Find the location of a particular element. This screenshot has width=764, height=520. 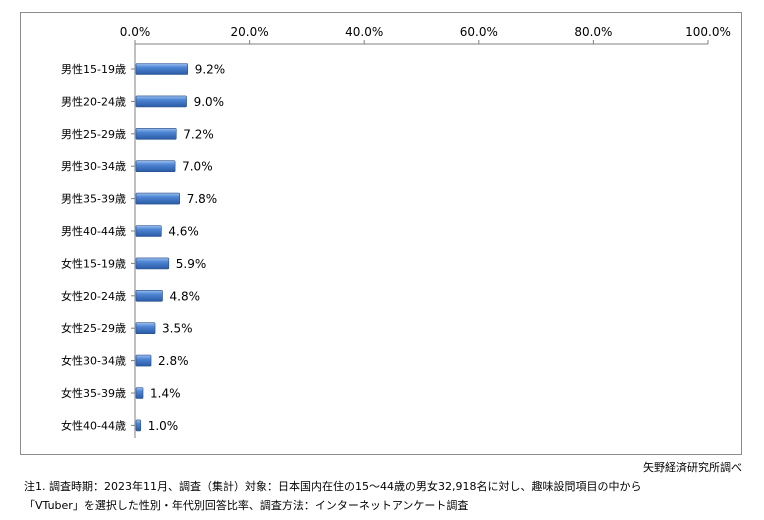

x-tick-label: 100.0% is located at coordinates (708, 32).